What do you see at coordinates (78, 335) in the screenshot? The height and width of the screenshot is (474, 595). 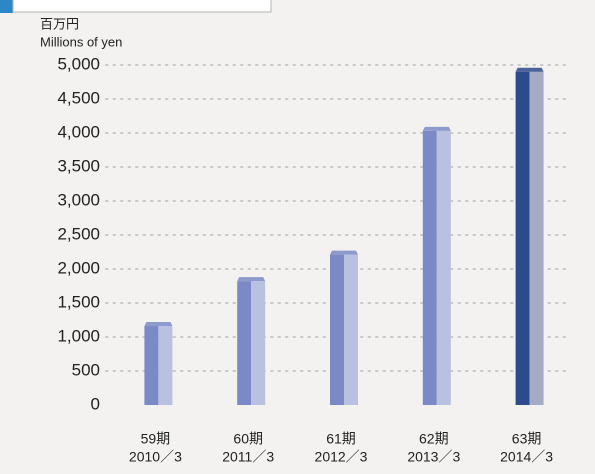 I see `y-tick-label: 1,000` at bounding box center [78, 335].